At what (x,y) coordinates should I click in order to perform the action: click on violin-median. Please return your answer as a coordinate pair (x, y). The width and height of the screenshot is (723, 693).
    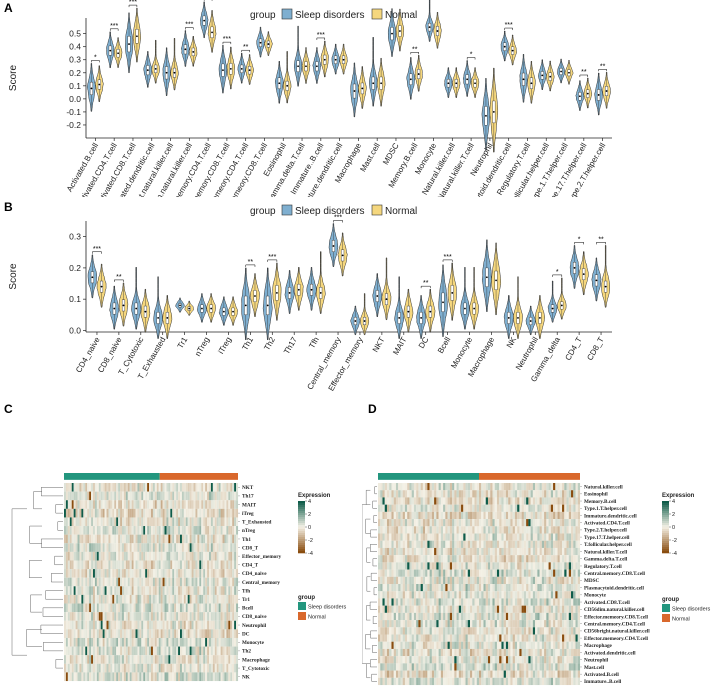
    Looking at the image, I should click on (574, 268).